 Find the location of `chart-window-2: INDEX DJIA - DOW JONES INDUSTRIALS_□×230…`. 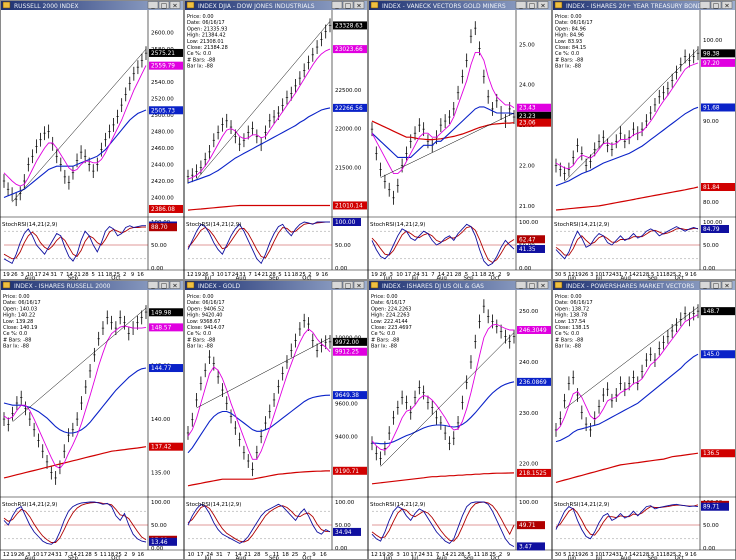

chart-window-2: INDEX DJIA - DOW JONES INDUSTRIALS_□×230… is located at coordinates (276, 140).